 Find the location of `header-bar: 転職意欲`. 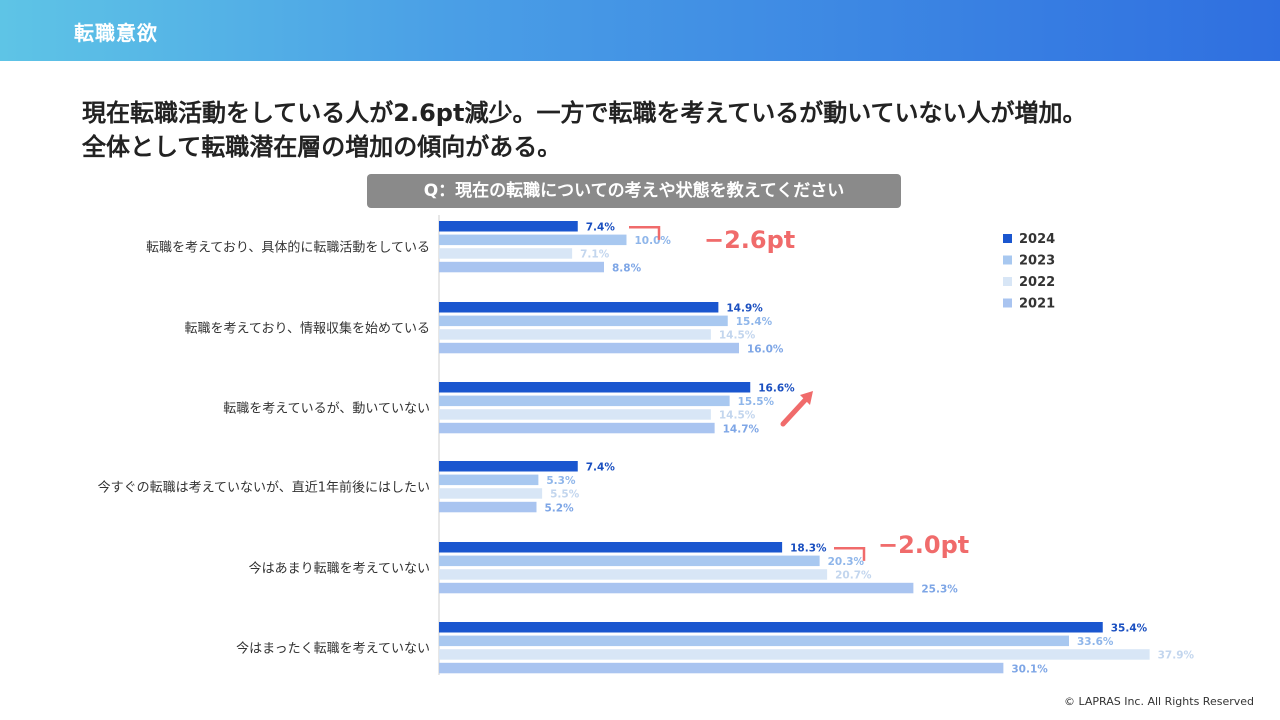

header-bar: 転職意欲 is located at coordinates (640, 30).